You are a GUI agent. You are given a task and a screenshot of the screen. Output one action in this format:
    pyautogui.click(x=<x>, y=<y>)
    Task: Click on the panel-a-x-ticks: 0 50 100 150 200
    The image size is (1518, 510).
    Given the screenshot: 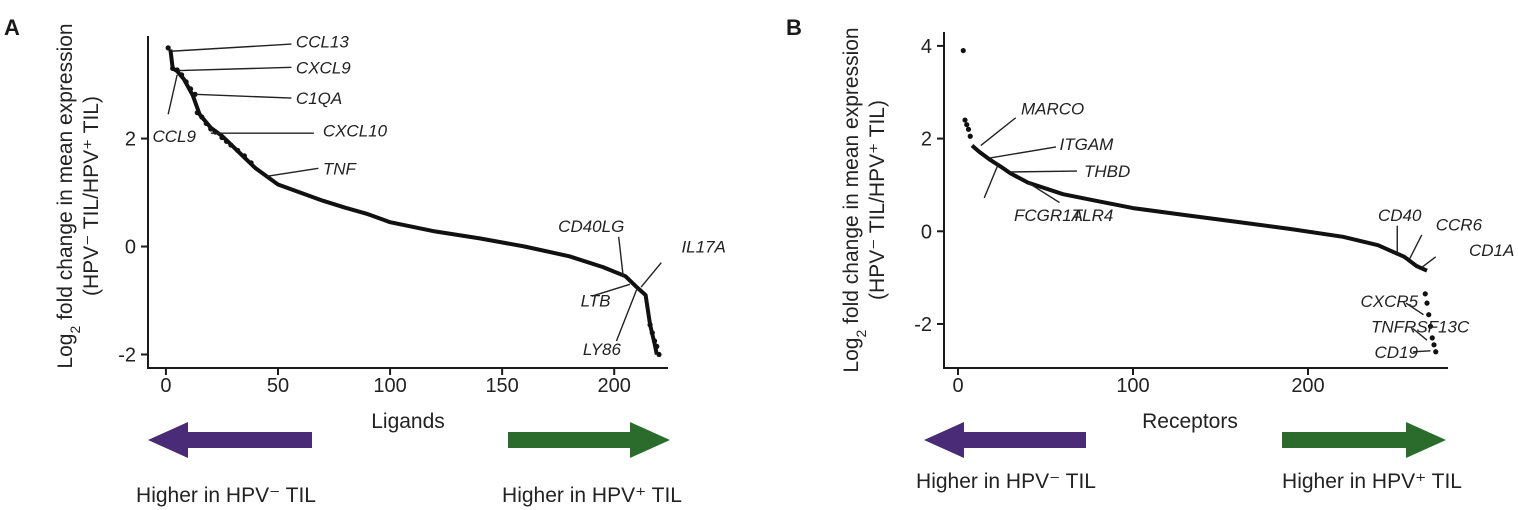 What is the action you would take?
    pyautogui.click(x=395, y=382)
    